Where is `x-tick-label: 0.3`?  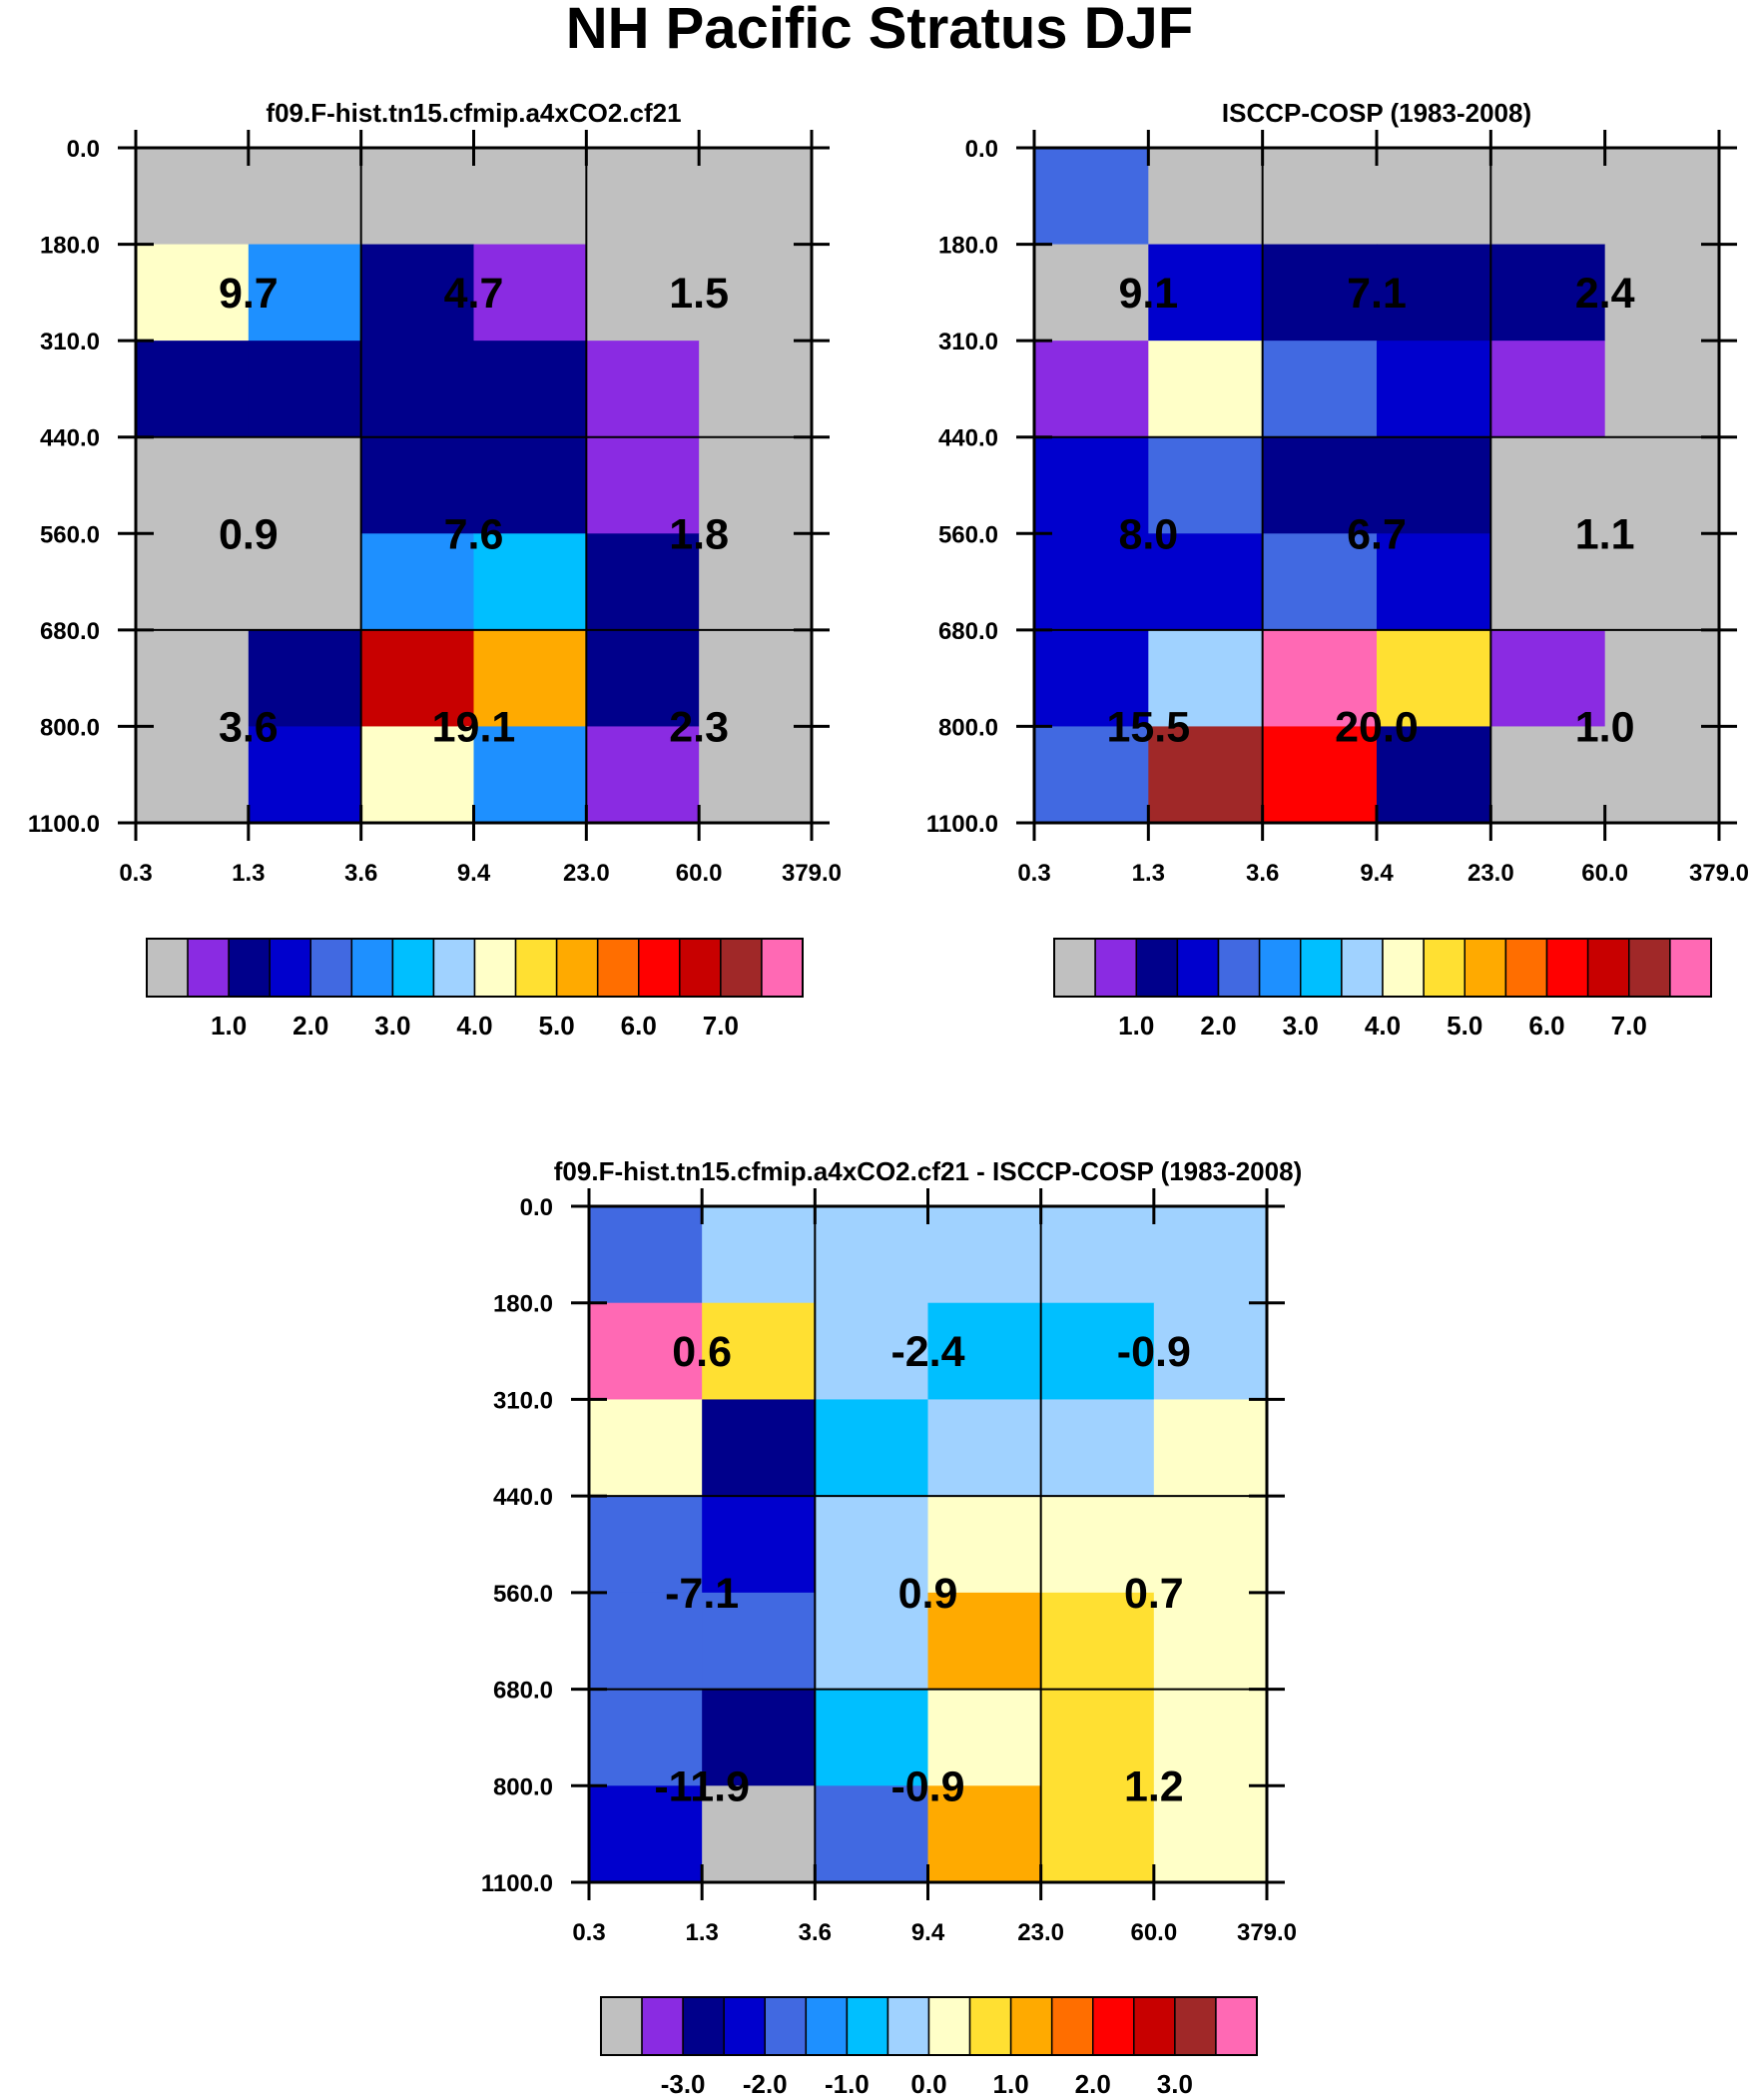
x-tick-label: 0.3 is located at coordinates (135, 873).